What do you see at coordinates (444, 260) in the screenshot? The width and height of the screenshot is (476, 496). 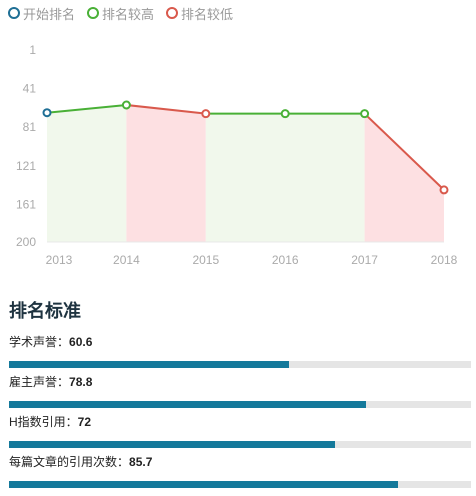 I see `x-tick-label: 2018` at bounding box center [444, 260].